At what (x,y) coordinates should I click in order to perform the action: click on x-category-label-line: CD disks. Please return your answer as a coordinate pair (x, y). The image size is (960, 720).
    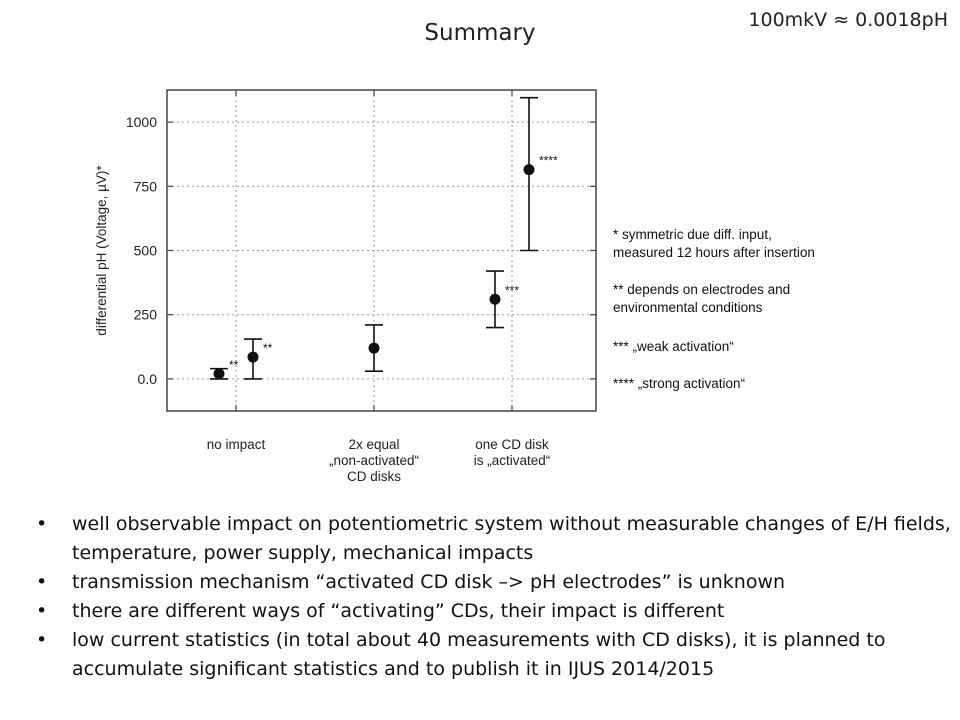
    Looking at the image, I should click on (374, 476).